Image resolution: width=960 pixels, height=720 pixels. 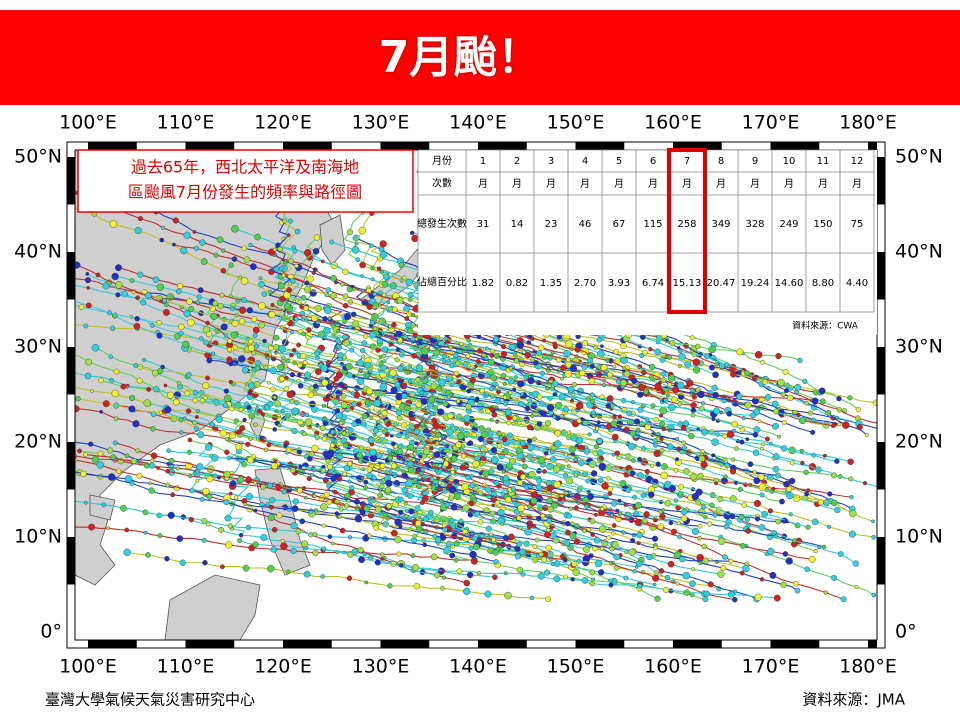 I want to click on track, so click(x=286, y=517).